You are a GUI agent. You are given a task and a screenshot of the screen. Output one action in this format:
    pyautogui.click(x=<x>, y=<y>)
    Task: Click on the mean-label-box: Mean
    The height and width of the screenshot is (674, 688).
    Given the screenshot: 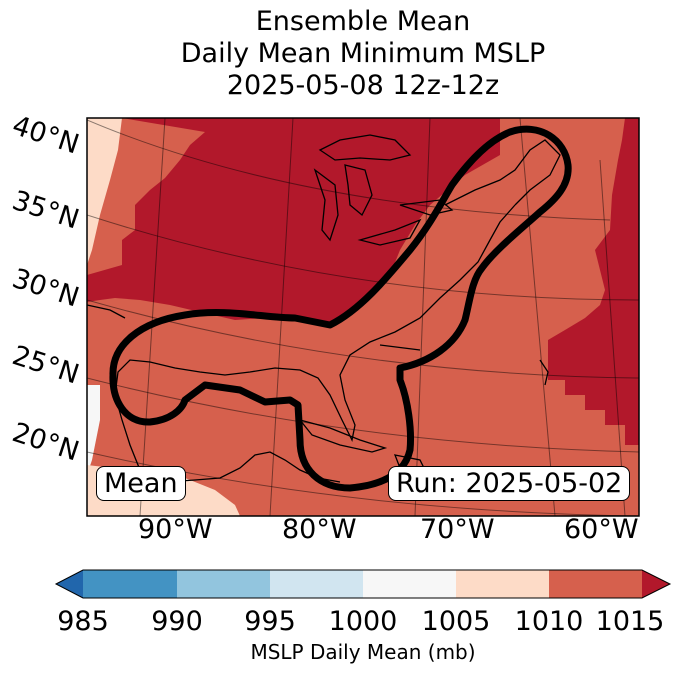 What is the action you would take?
    pyautogui.click(x=141, y=483)
    